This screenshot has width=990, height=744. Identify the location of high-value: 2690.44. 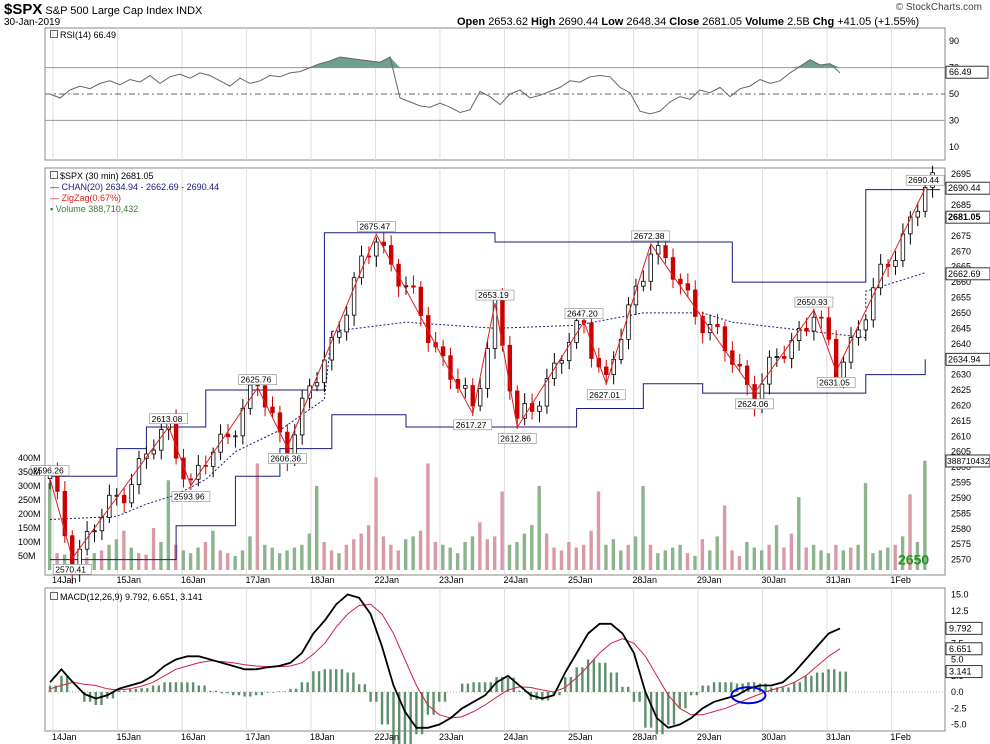
(578, 22).